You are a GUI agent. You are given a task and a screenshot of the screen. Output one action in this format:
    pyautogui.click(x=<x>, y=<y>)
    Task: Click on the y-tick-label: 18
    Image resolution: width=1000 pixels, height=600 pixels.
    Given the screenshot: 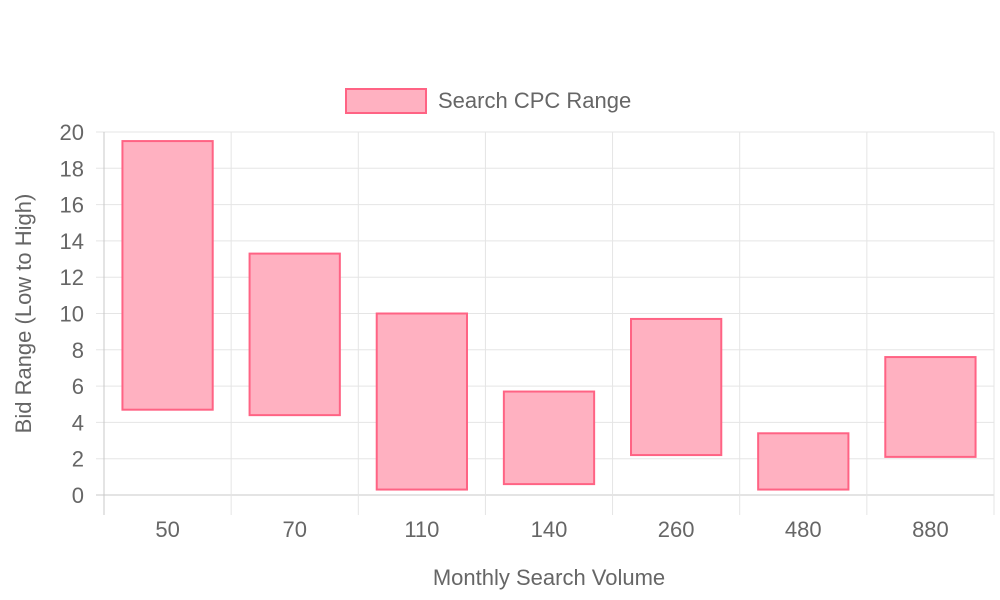 What is the action you would take?
    pyautogui.click(x=72, y=168)
    